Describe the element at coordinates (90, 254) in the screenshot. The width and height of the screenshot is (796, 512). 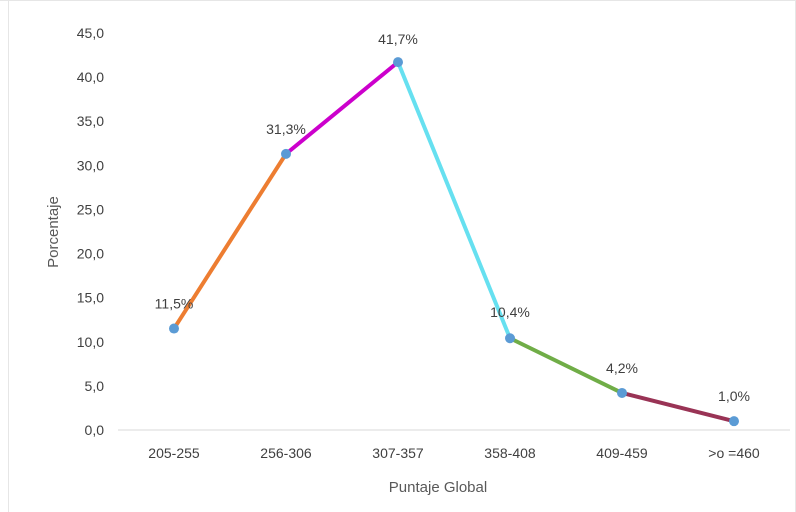
I see `y-tick-label: 20,0` at that location.